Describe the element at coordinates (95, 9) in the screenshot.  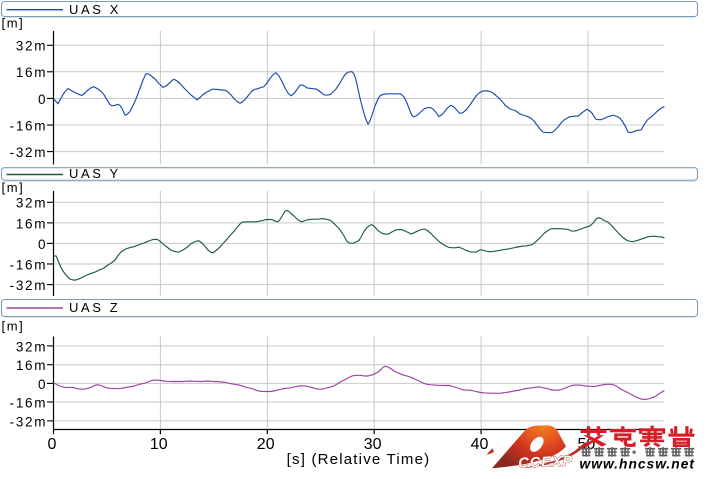
I see `svg-text: UAS X` at that location.